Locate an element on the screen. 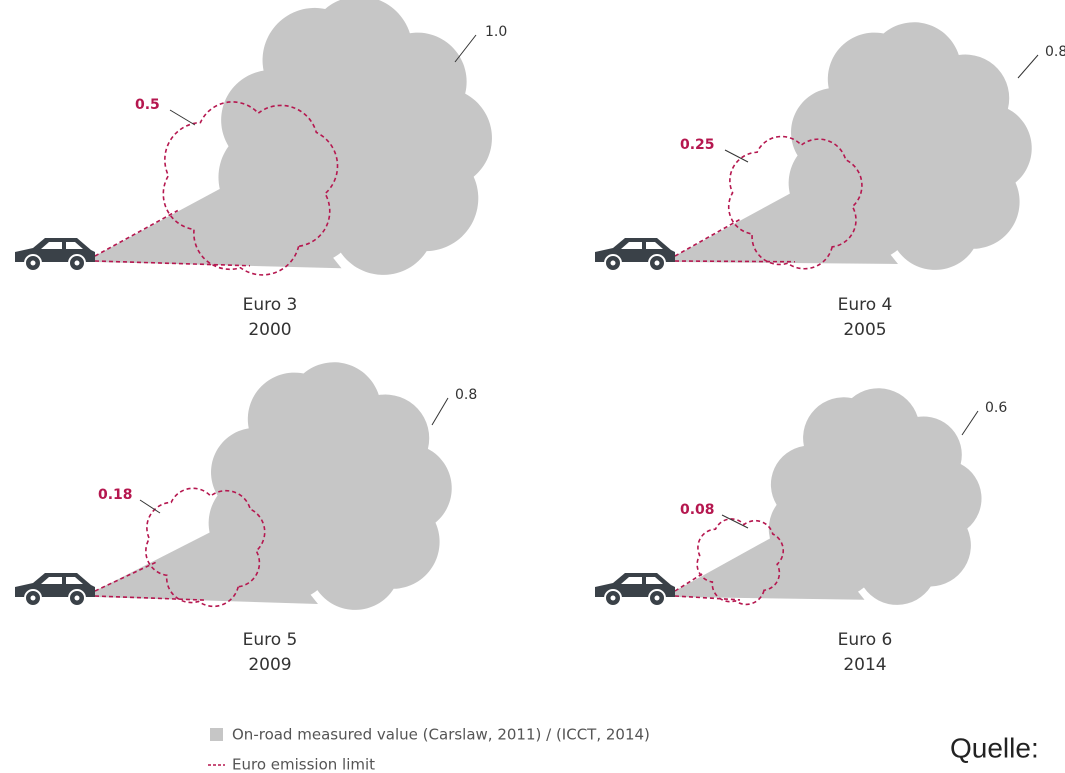 Image resolution: width=1065 pixels, height=773 pixels. measured-label: 1.0 is located at coordinates (496, 32).